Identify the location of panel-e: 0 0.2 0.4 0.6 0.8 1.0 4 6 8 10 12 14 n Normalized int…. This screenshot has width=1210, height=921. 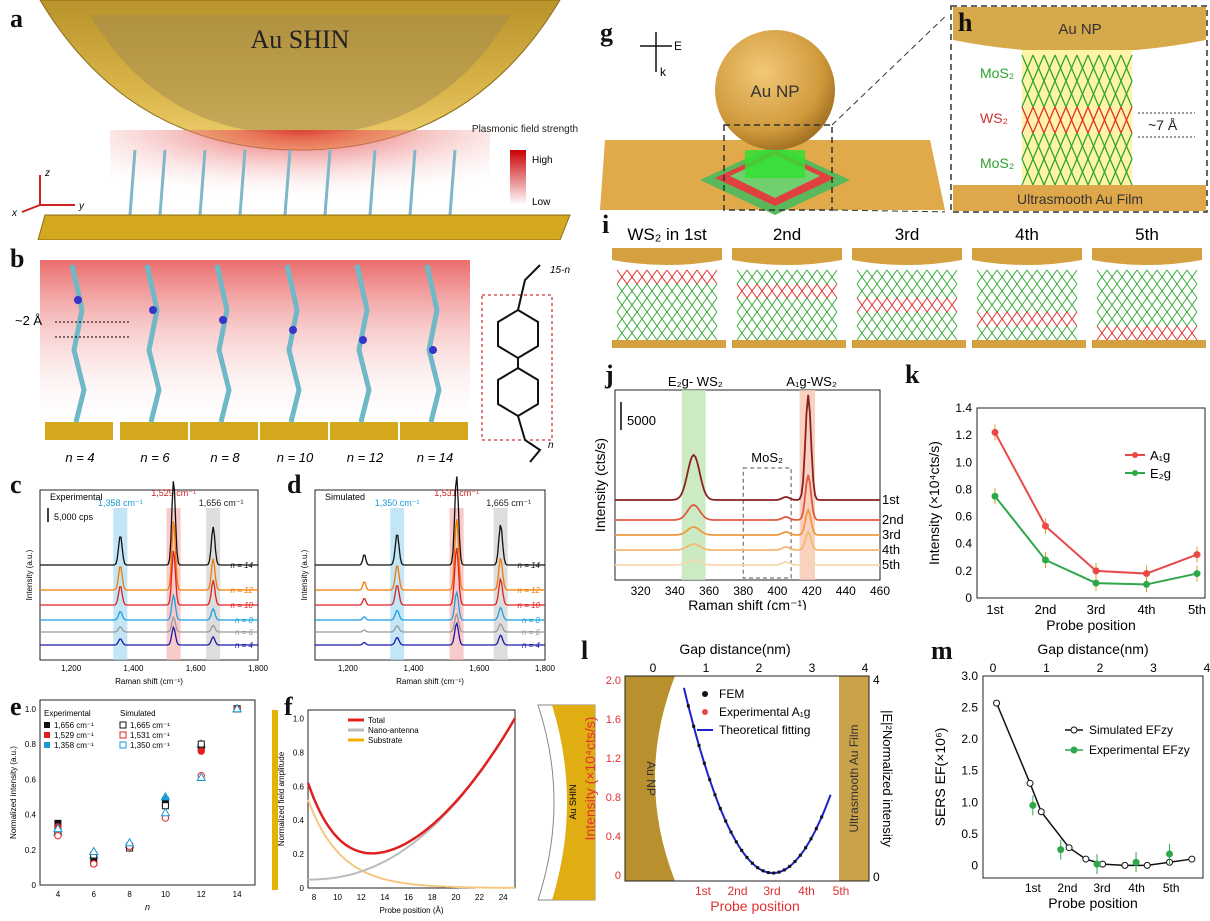
(135, 803).